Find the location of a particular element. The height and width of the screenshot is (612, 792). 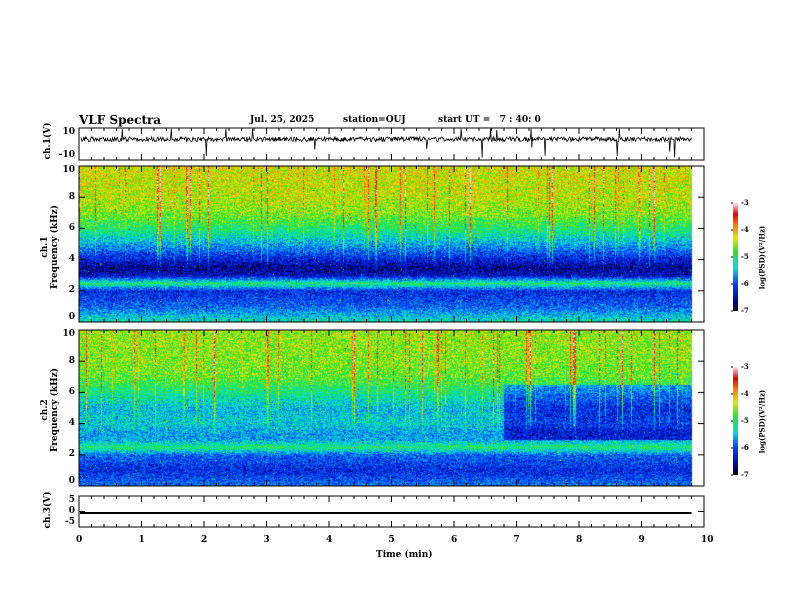

x-tick-label: 1 is located at coordinates (141, 540).